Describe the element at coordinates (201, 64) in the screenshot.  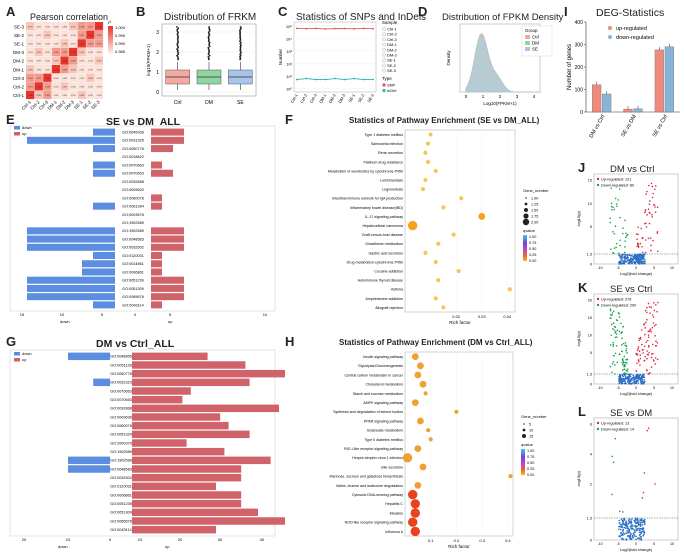
I see `boxplot-chart: 3 2 1 0 log10(FPKM+1) Ctrl DM SE` at that location.